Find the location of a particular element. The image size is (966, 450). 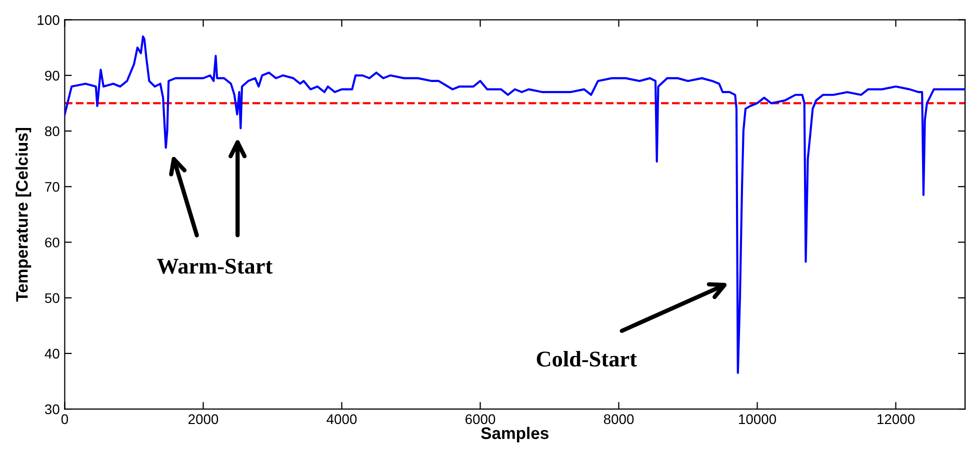

x-tick-label: 4000 is located at coordinates (341, 419).